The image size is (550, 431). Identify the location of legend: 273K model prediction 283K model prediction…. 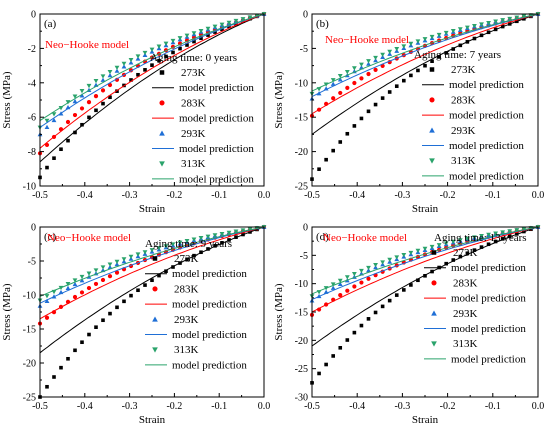
(473, 123).